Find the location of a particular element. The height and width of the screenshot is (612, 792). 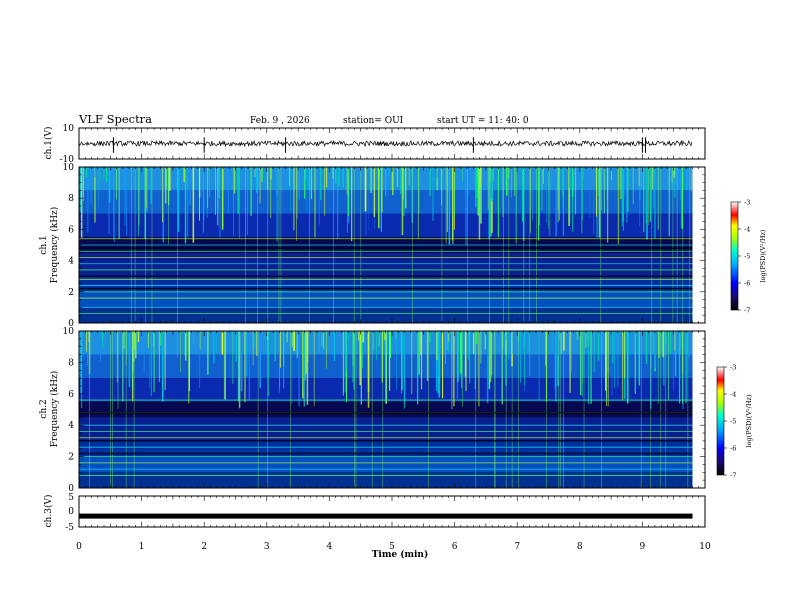

ch1-spectrogram-ylabel-frequency: Frequency (kHz) is located at coordinates (54, 245).